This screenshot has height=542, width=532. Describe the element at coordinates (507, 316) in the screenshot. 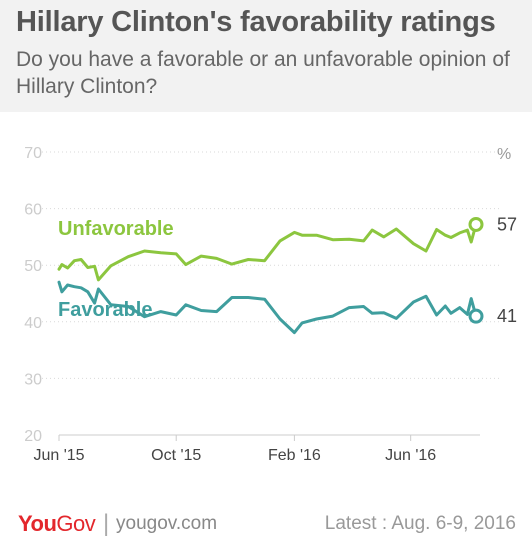

I see `favorable-end-value-label: 41` at that location.